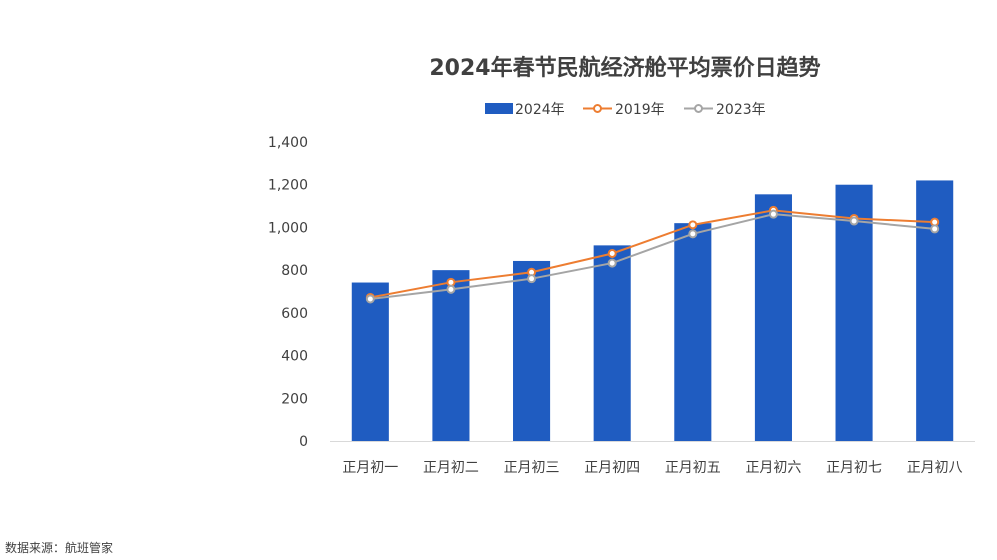 This screenshot has height=560, width=997. Describe the element at coordinates (288, 228) in the screenshot. I see `y-tick-label: 1,000` at that location.